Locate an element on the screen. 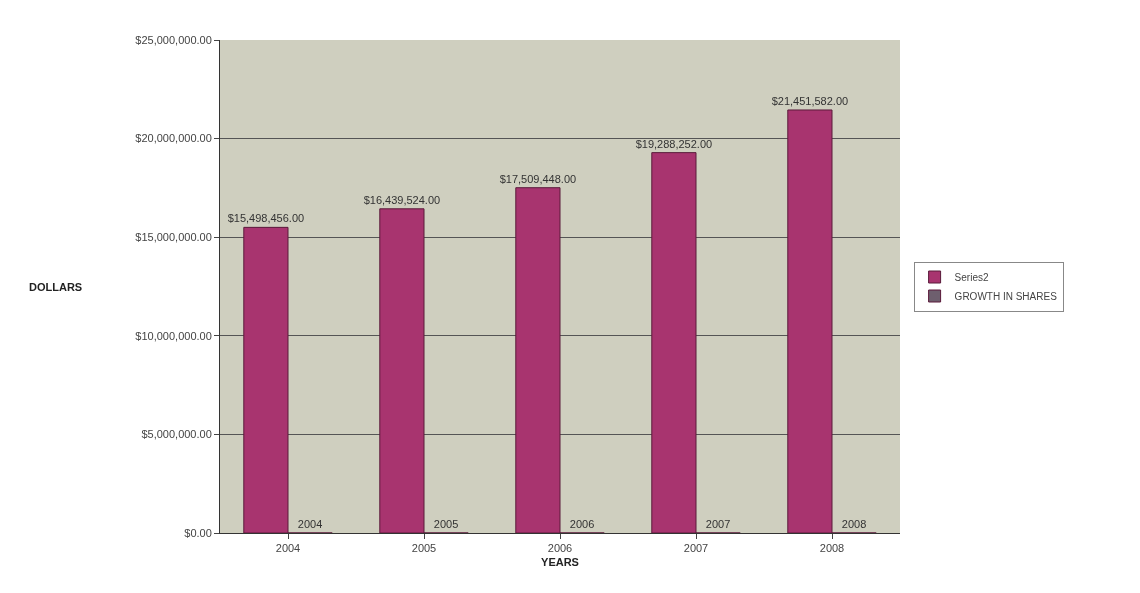 Image resolution: width=1140 pixels, height=593 pixels. data-label: $19,288,252.00 is located at coordinates (674, 143).